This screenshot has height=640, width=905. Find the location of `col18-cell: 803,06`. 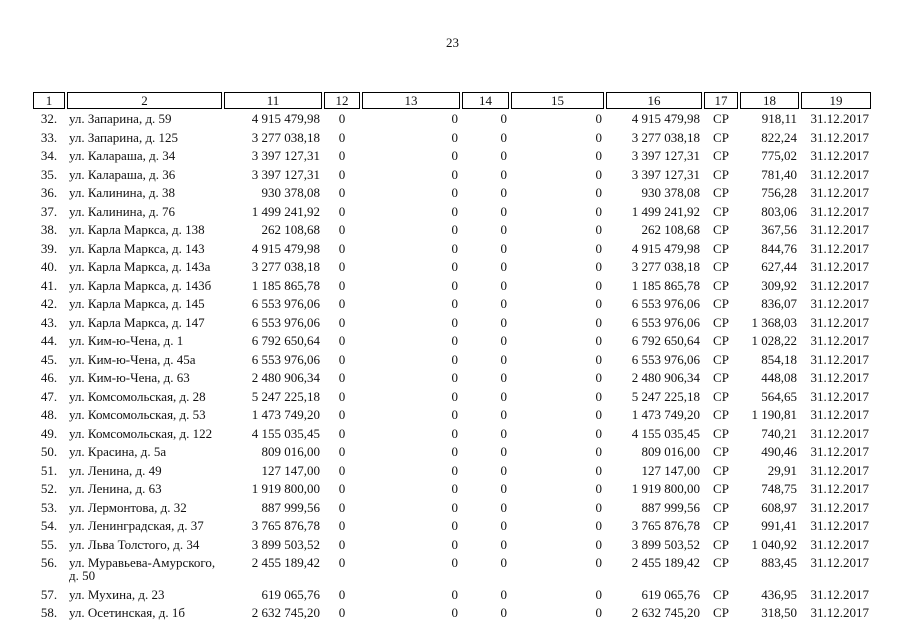

col18-cell: 803,06 is located at coordinates (779, 211).